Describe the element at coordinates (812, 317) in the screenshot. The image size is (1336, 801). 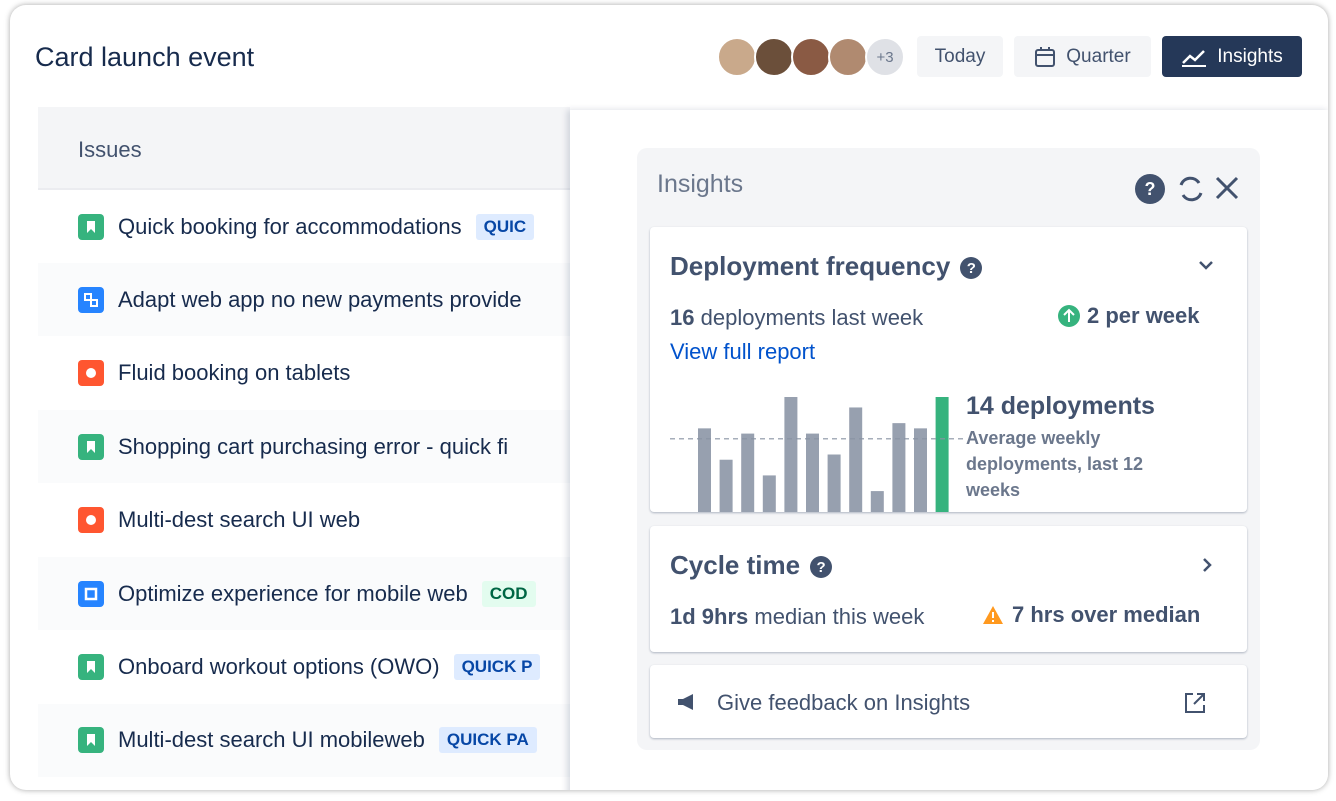
I see `count-text: deployments last week` at that location.